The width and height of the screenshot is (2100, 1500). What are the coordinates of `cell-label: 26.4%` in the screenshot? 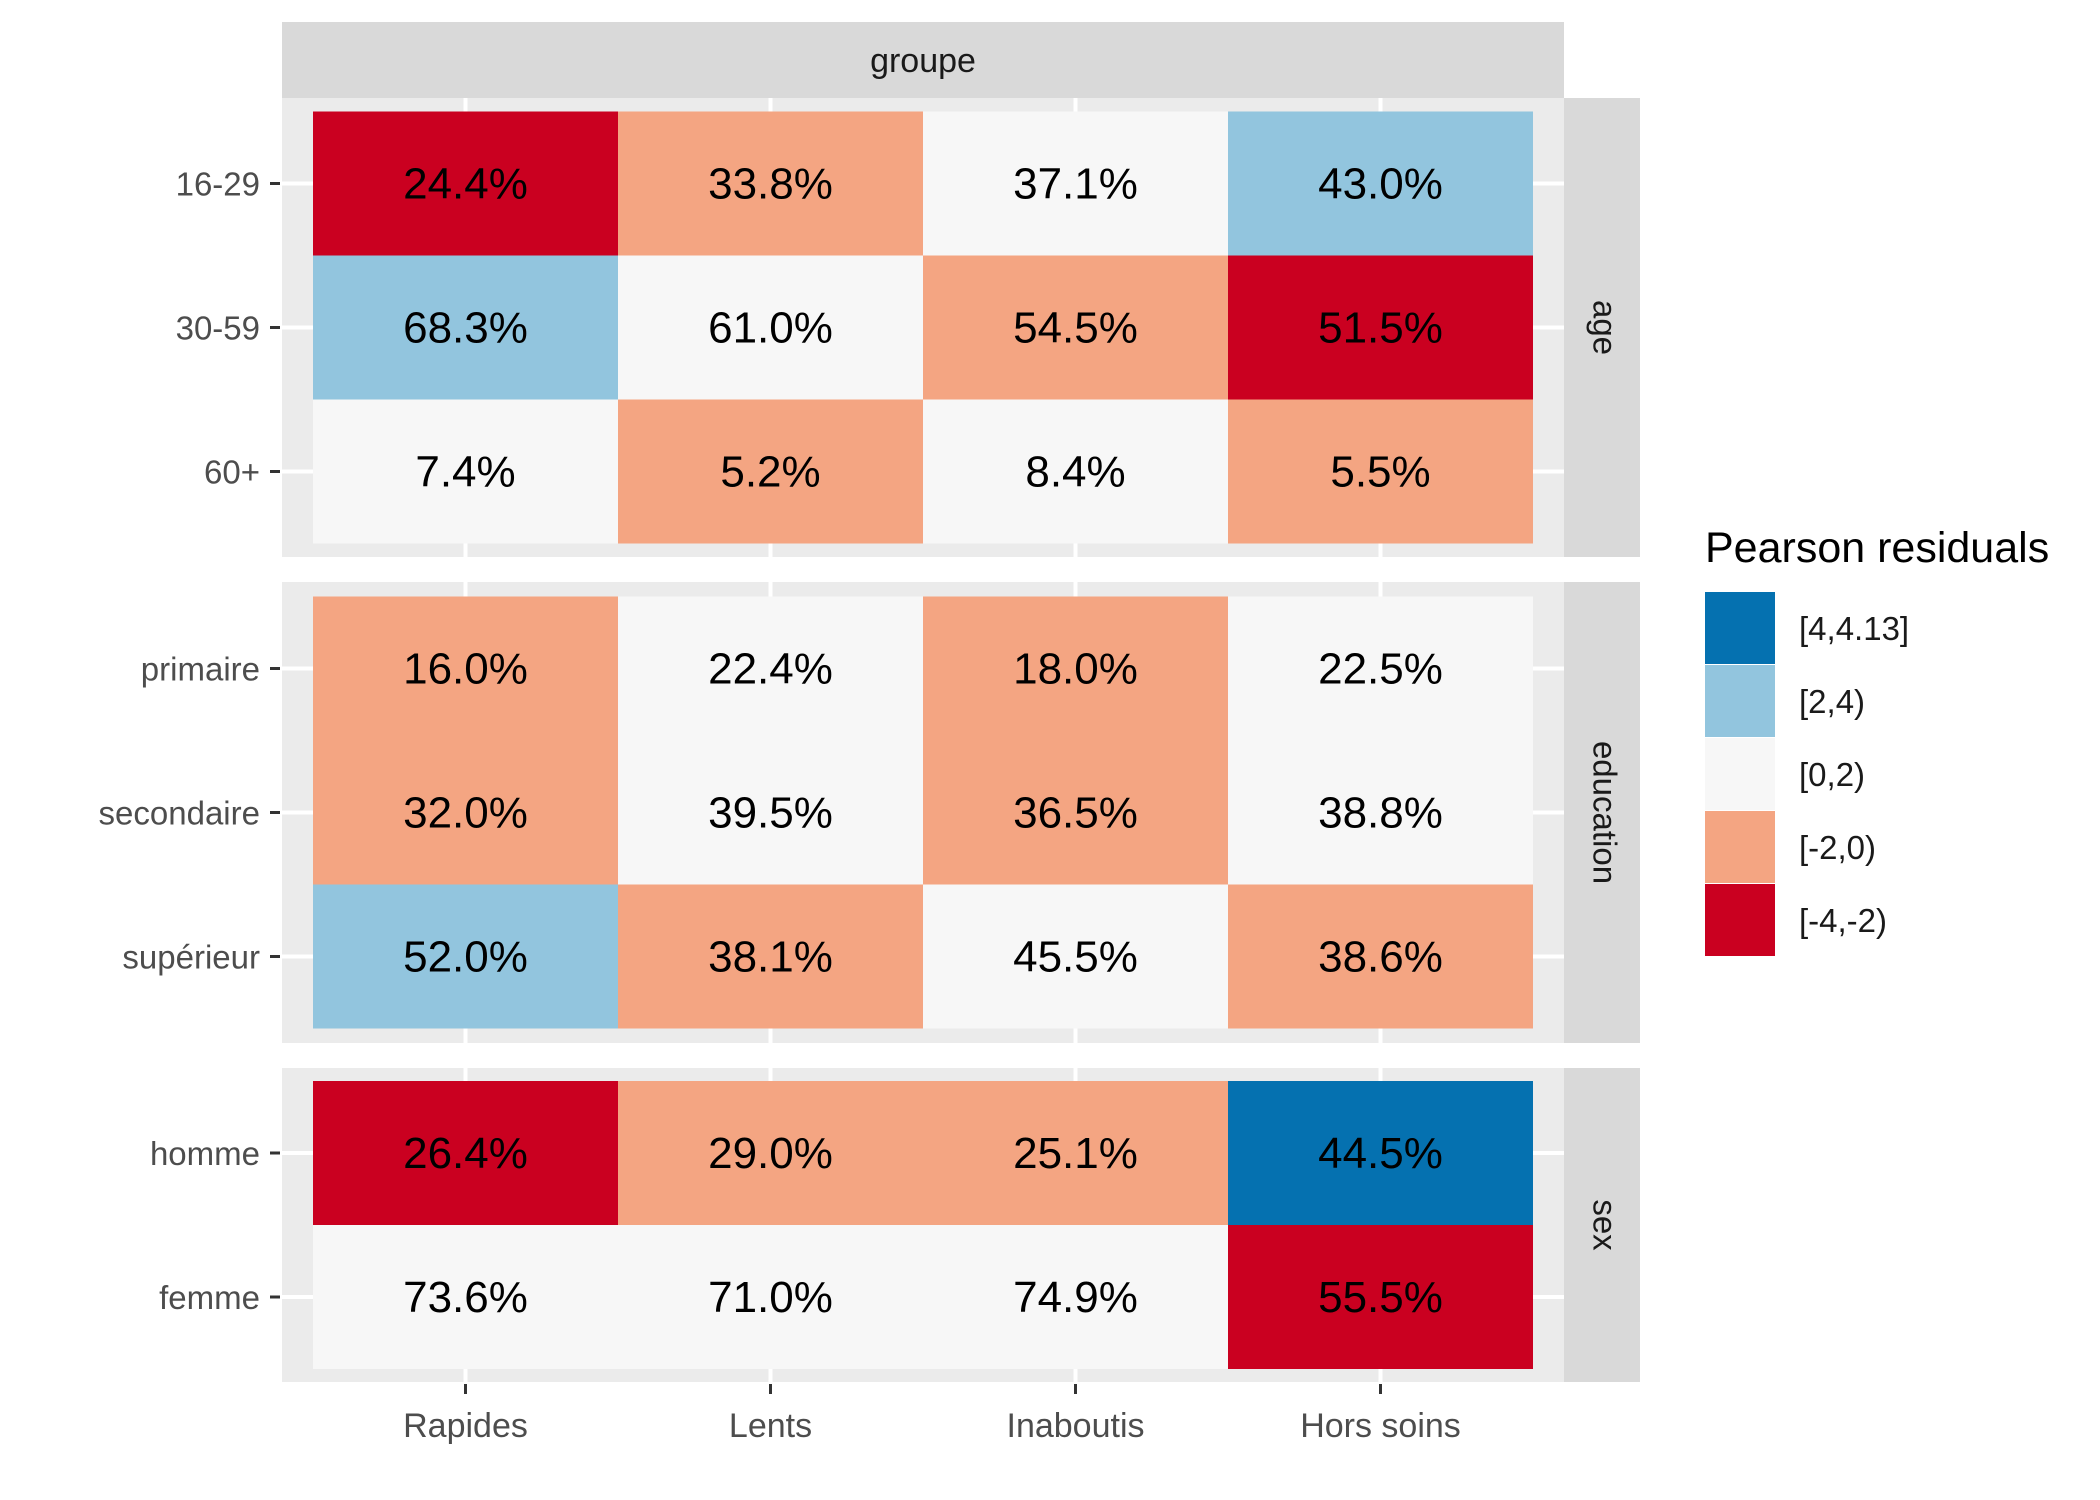 It's located at (465, 1153).